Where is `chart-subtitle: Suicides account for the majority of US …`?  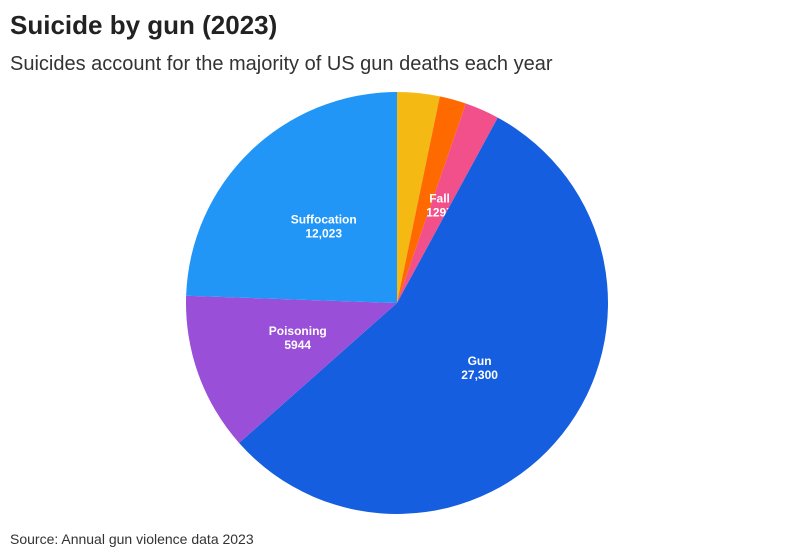
chart-subtitle: Suicides account for the majority of US … is located at coordinates (281, 64).